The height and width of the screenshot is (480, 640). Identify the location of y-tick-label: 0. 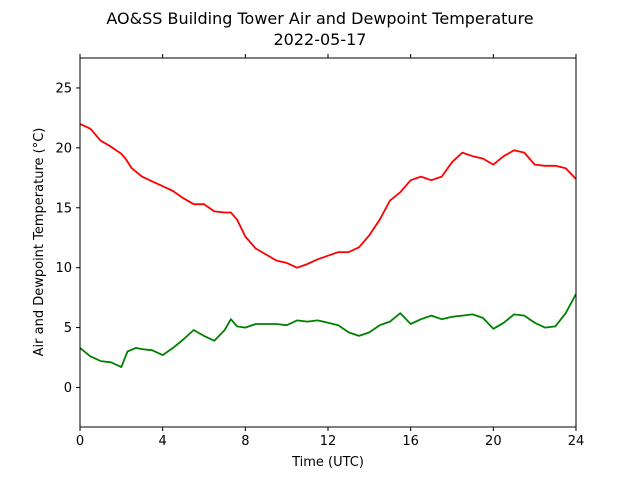
(68, 388).